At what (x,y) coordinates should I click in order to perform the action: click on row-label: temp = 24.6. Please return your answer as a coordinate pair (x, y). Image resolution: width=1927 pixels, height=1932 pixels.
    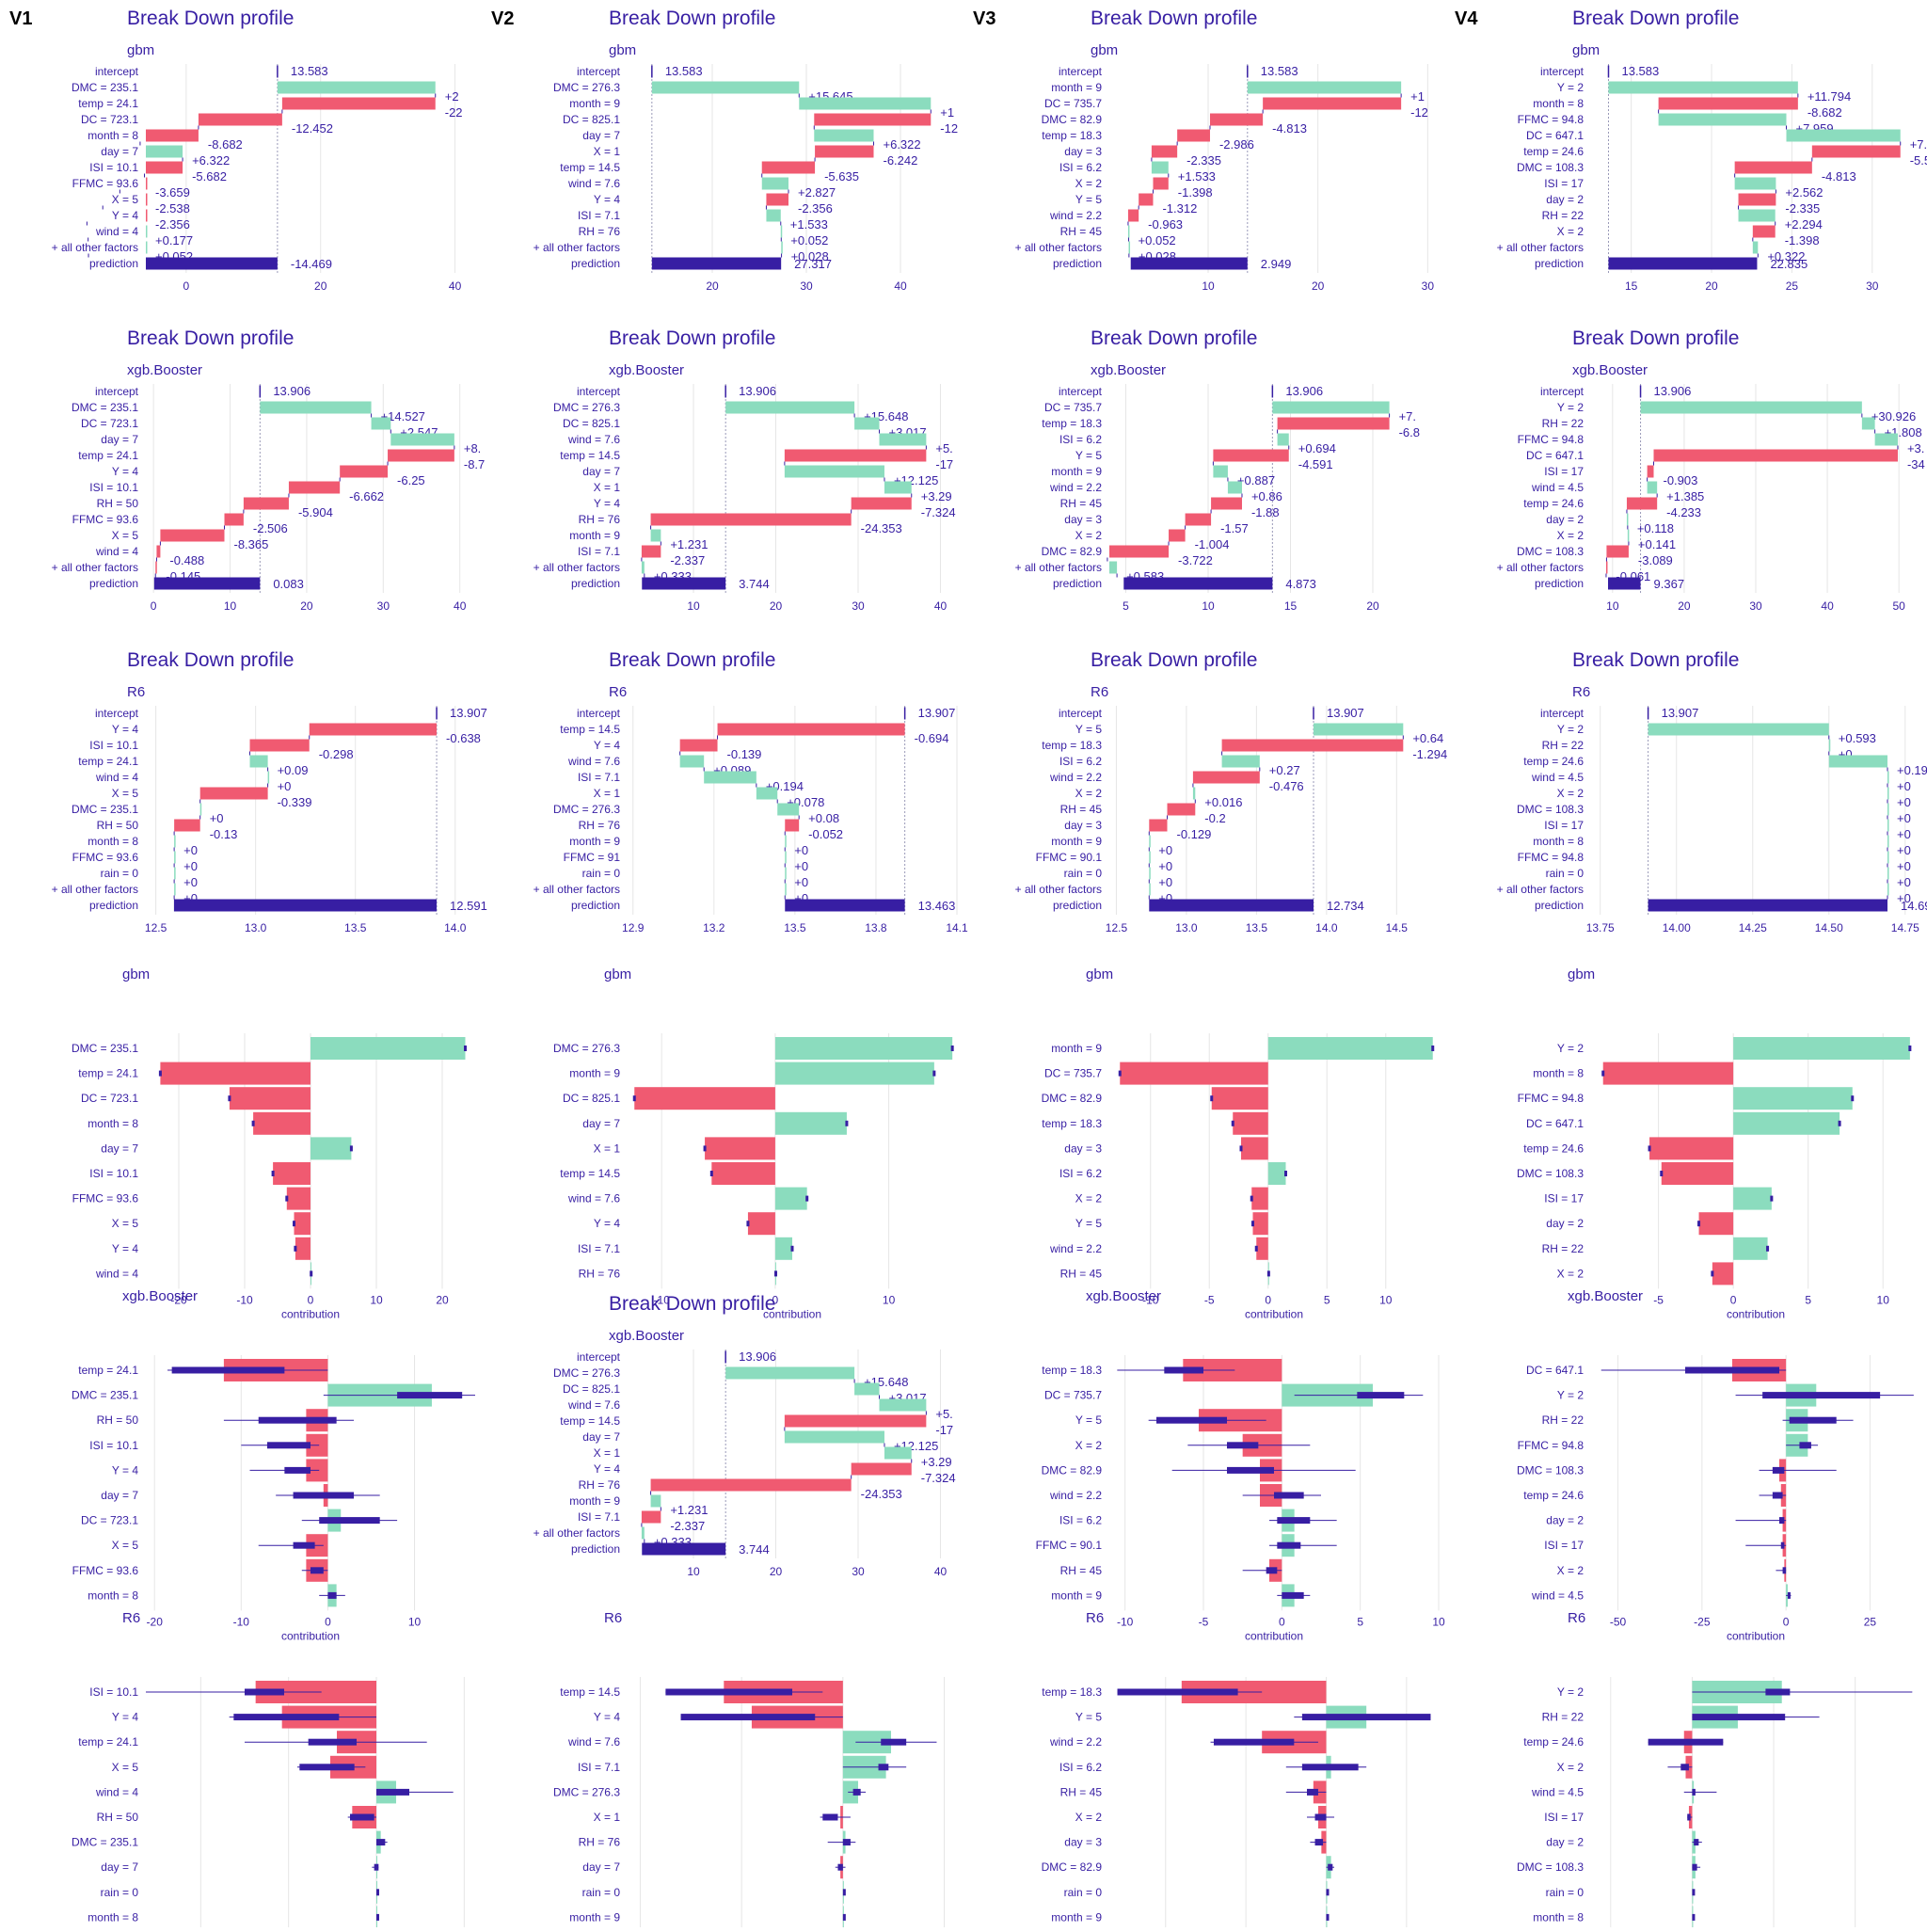
    Looking at the image, I should click on (1553, 503).